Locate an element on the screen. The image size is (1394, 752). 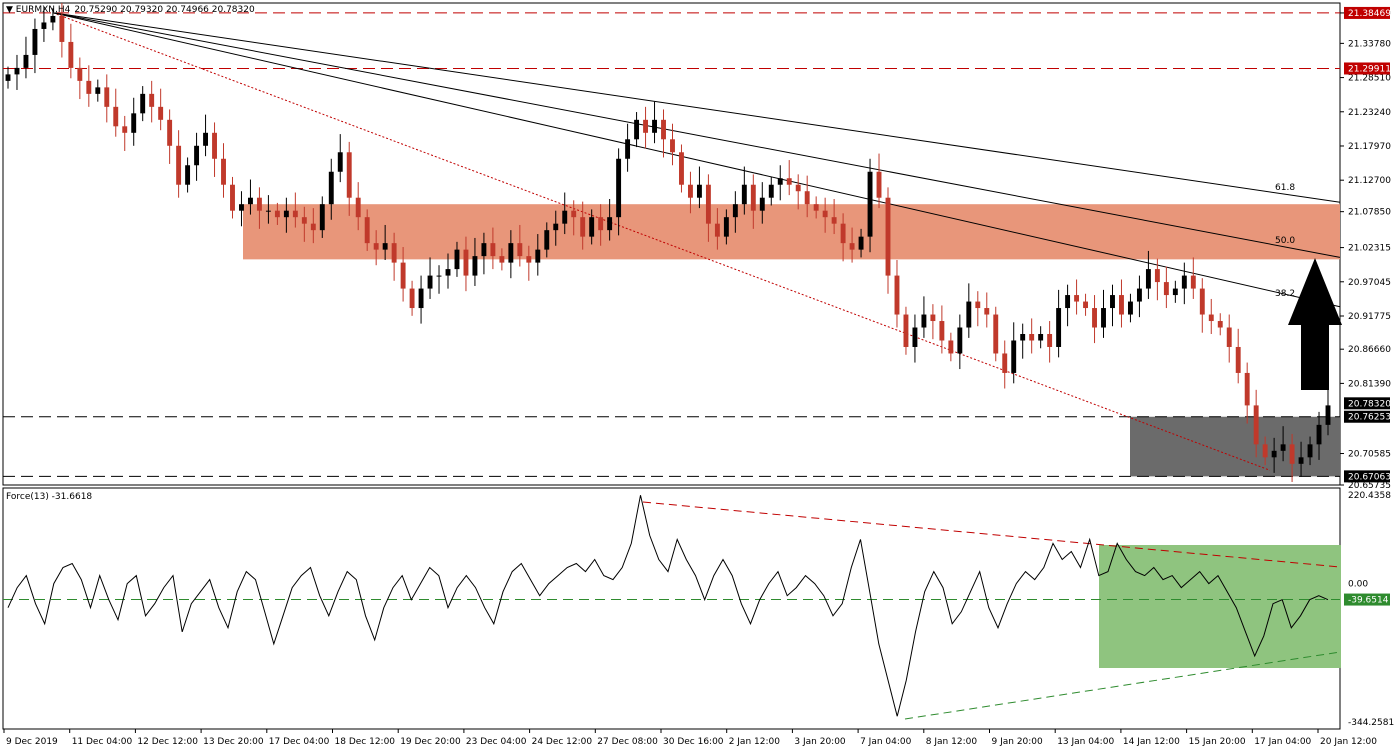
price-badge-label-1: 21.29911 is located at coordinates (1369, 69).